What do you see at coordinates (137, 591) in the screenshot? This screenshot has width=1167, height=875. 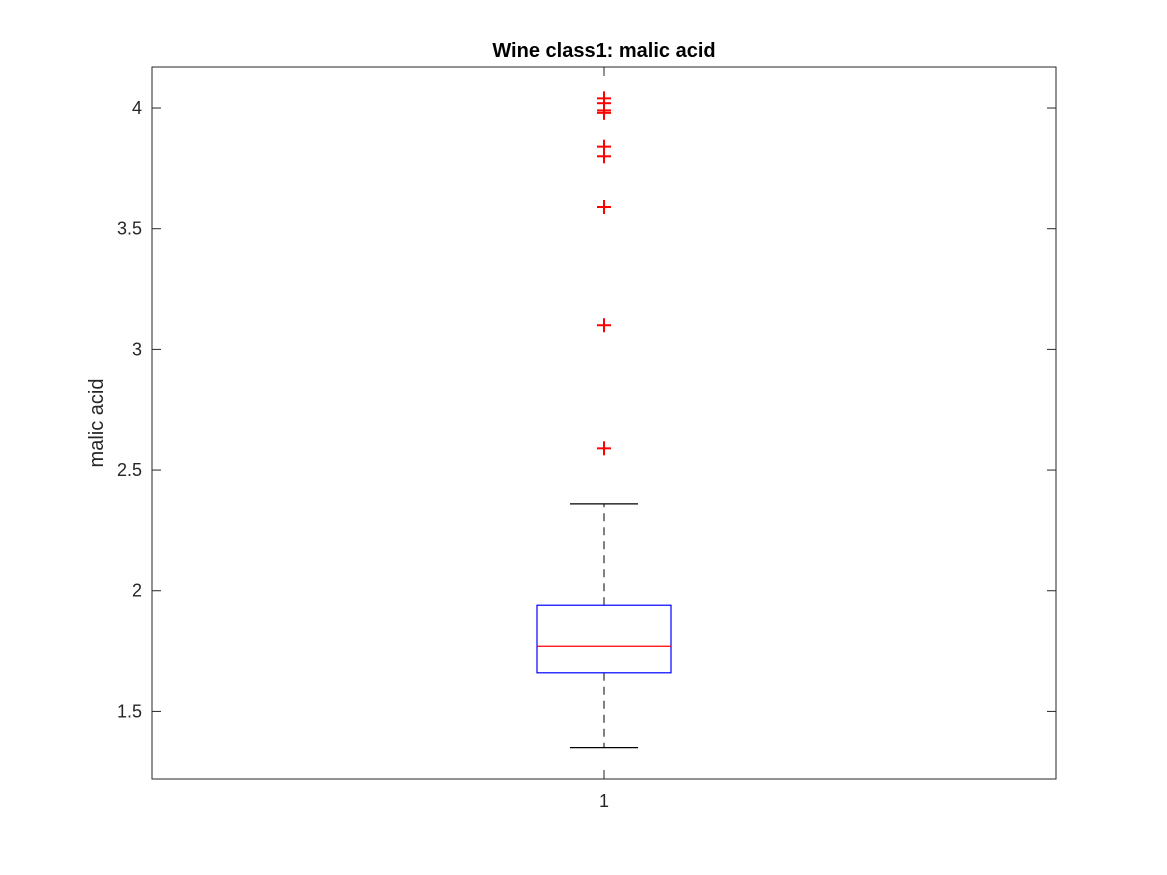 I see `y-tick-label: 2` at bounding box center [137, 591].